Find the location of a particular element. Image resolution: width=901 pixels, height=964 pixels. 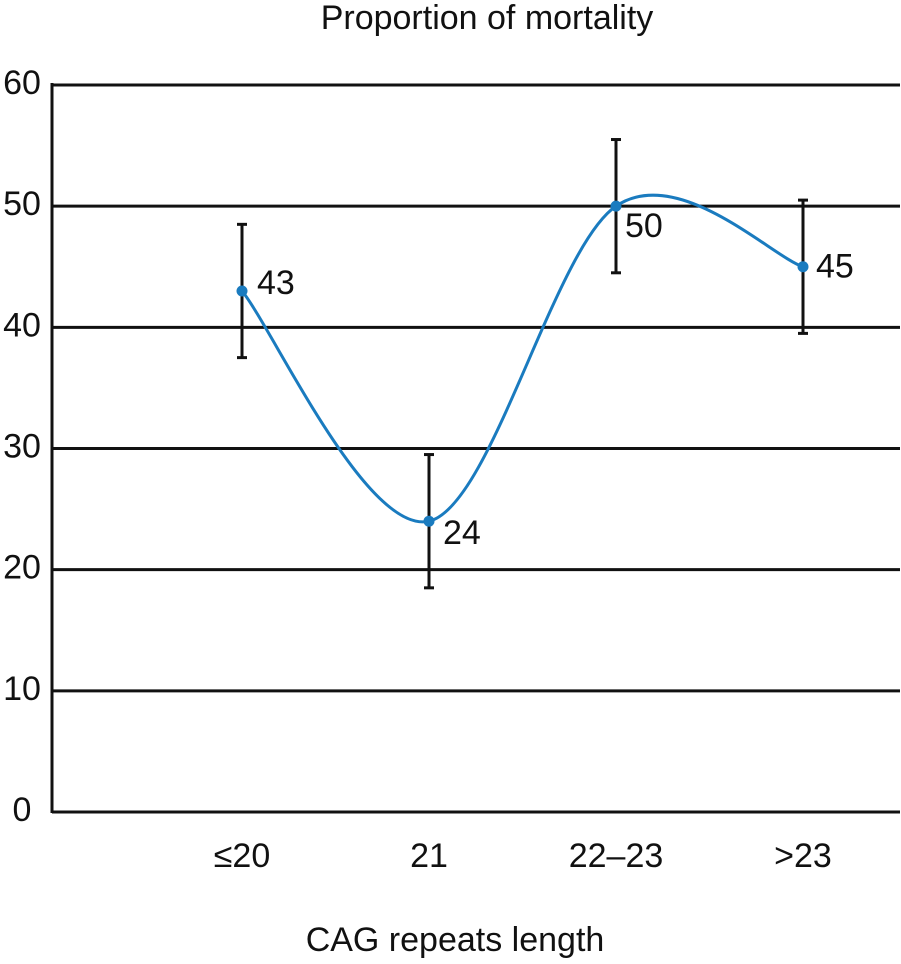

x-tick-label: 22–23 is located at coordinates (616, 856).